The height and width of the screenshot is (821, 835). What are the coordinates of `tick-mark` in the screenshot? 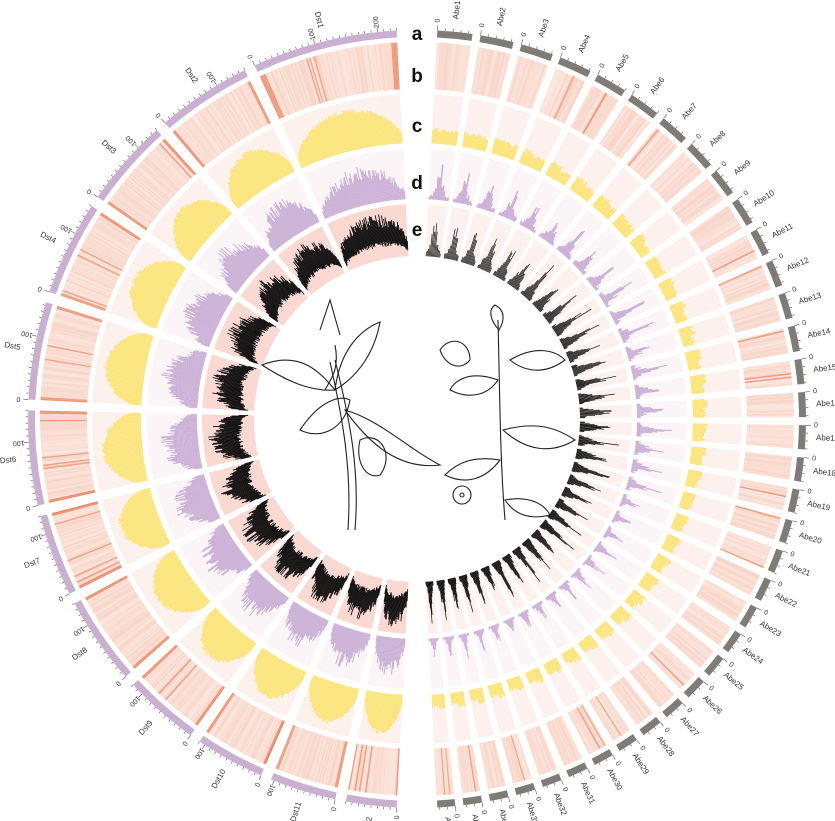 It's located at (718, 169).